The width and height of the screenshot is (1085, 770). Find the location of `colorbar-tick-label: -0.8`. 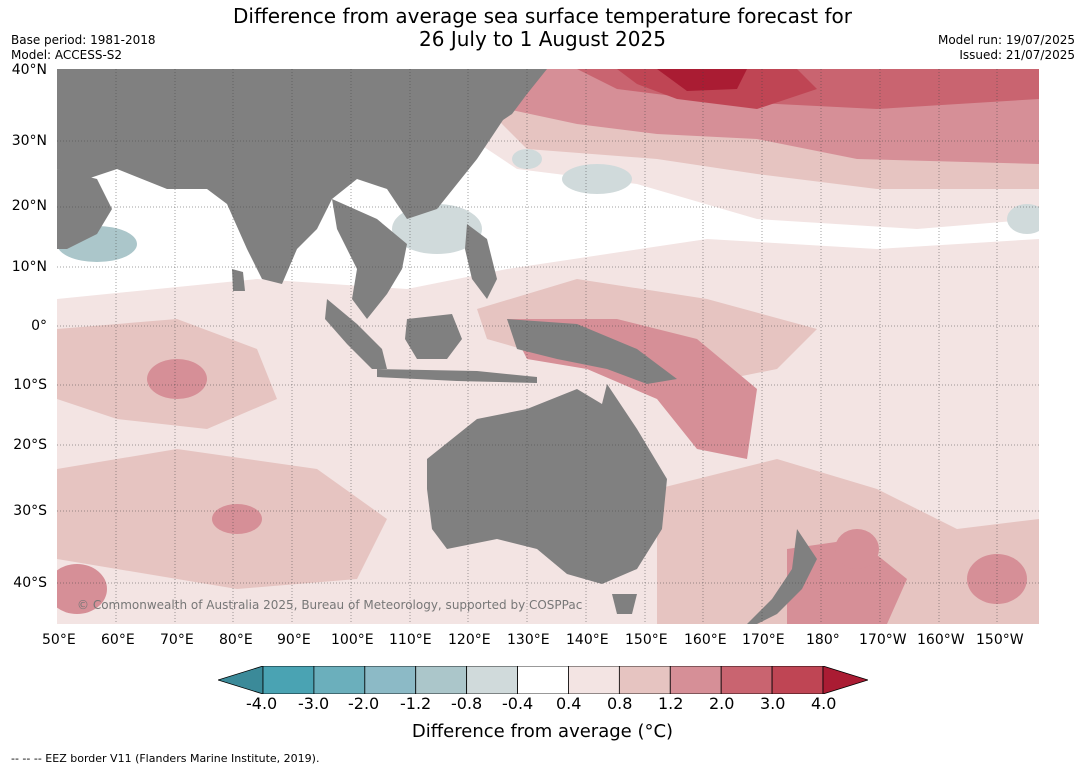

colorbar-tick-label: -0.8 is located at coordinates (467, 703).